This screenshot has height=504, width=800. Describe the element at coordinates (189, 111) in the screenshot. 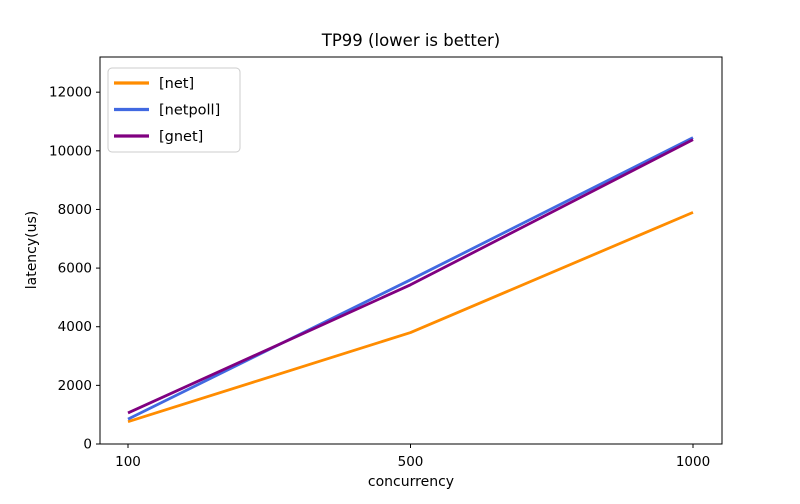

I see `legend-label-1: [netpoll]` at that location.